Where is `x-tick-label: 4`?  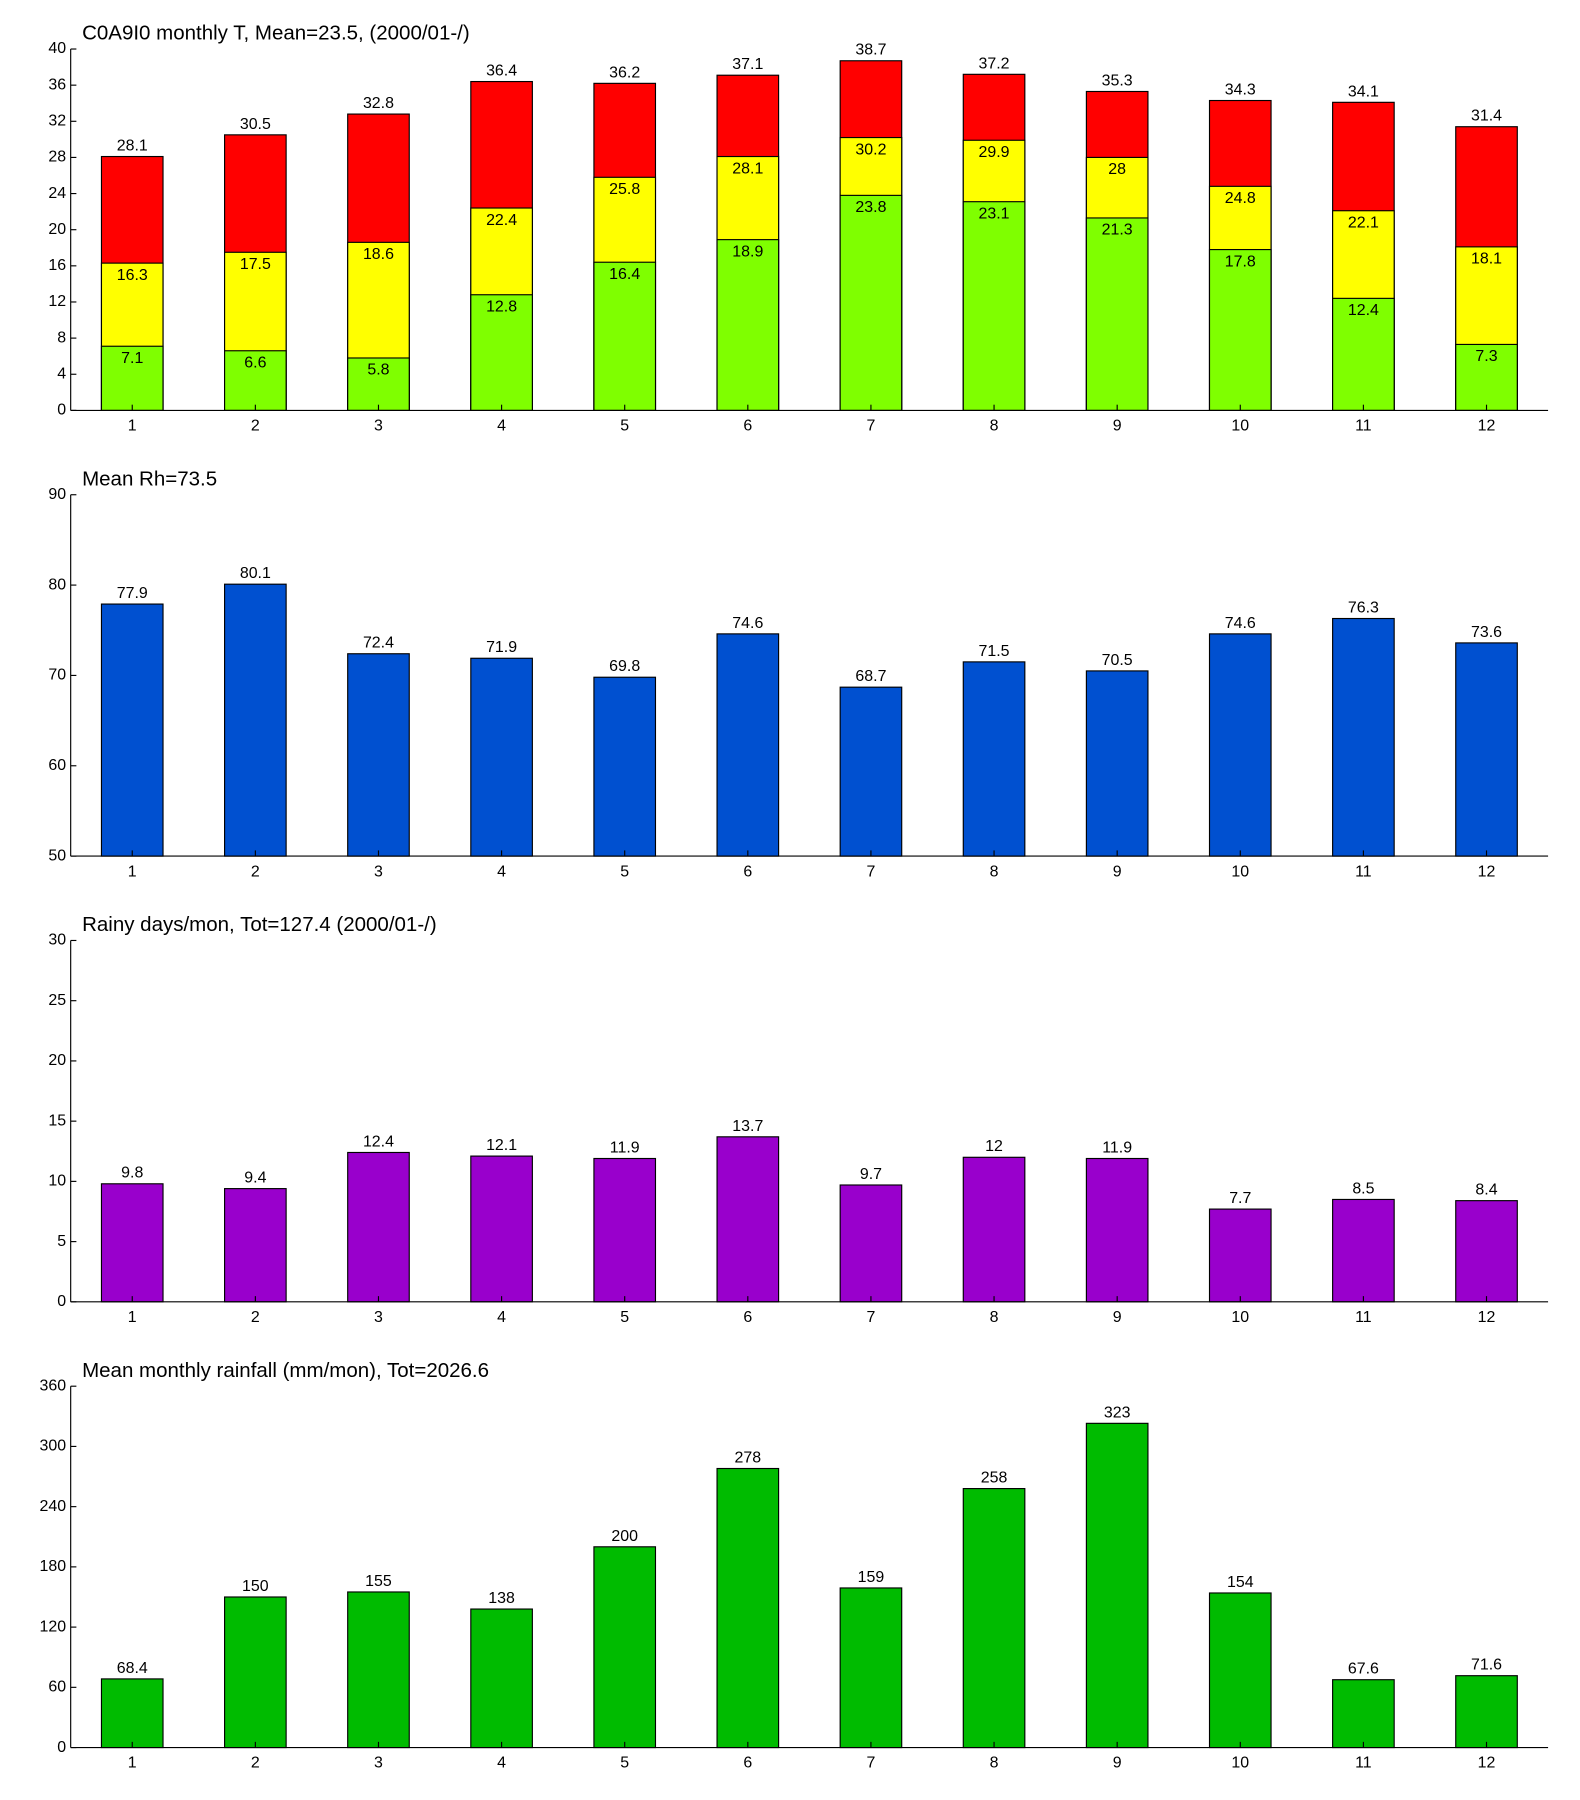 x-tick-label: 4 is located at coordinates (501, 1763).